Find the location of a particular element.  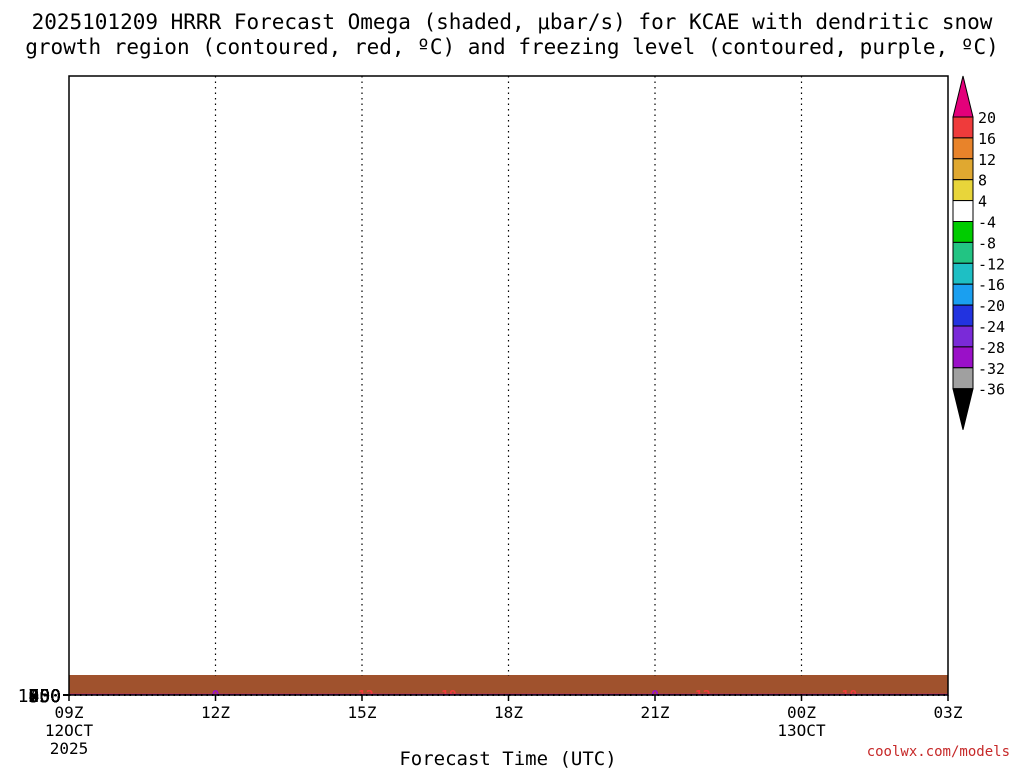

y-tick-label: 450 is located at coordinates (44, 696).